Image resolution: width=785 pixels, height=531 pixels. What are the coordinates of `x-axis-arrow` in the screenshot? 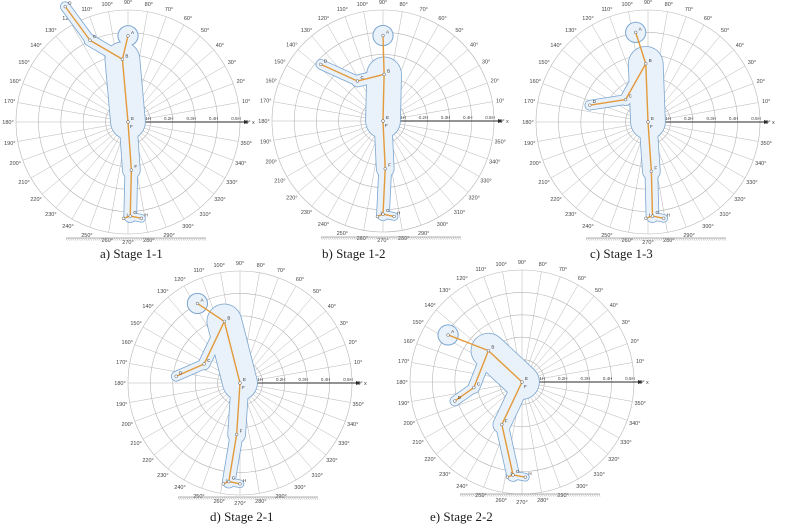 It's located at (766, 122).